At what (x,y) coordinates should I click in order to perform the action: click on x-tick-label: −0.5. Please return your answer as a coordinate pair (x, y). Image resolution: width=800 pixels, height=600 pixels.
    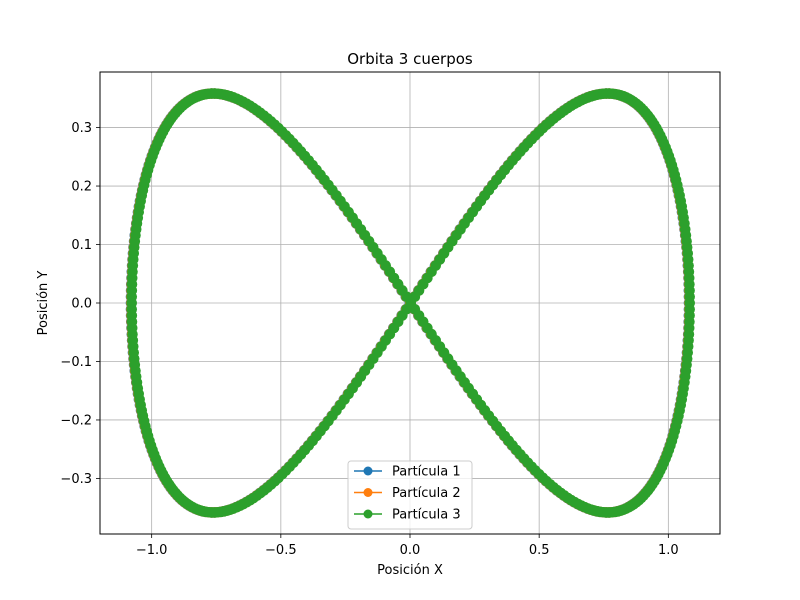
    Looking at the image, I should click on (281, 550).